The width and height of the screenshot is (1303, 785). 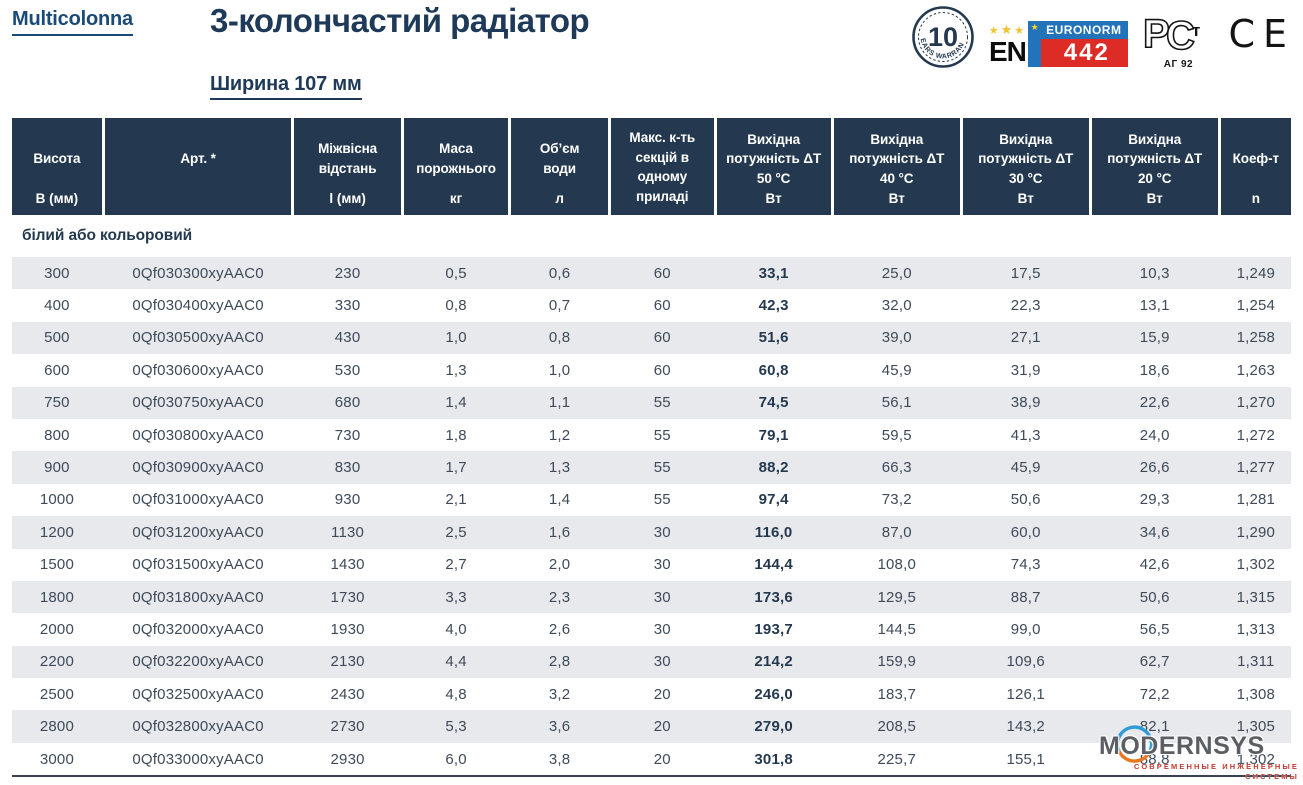 I want to click on cell: 3,6, so click(x=559, y=727).